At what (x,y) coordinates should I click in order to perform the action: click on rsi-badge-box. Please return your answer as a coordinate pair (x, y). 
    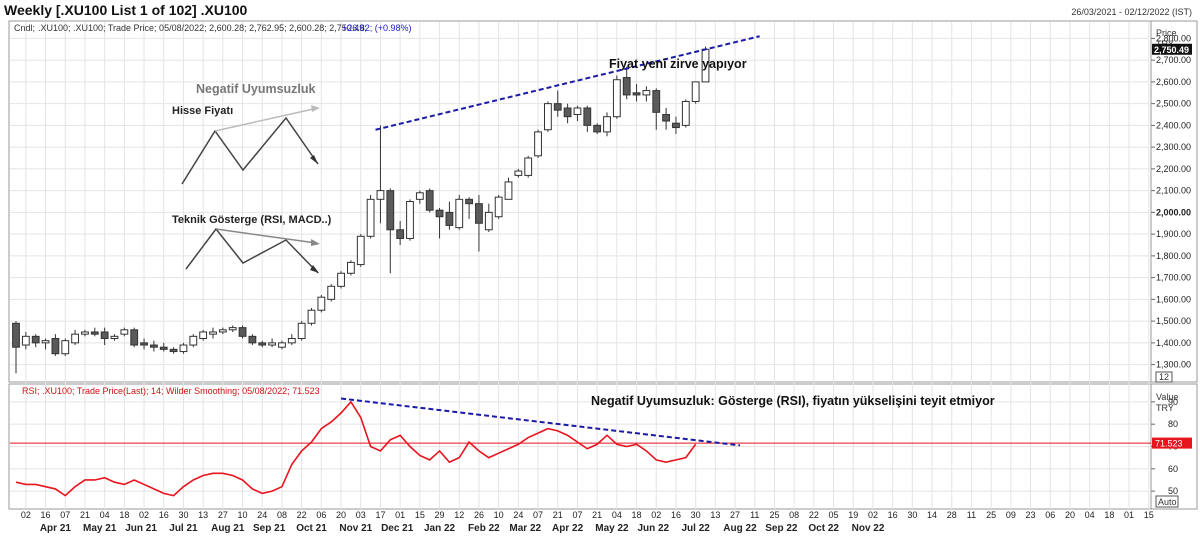
    Looking at the image, I should click on (1167, 501).